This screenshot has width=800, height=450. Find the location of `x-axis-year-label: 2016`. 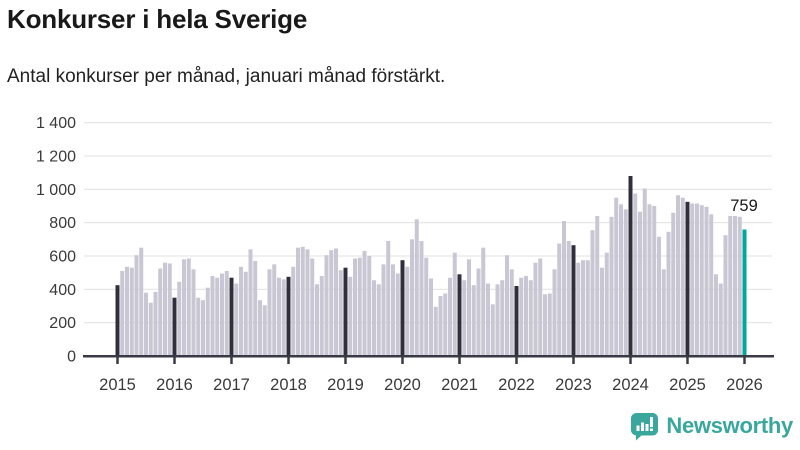

x-axis-year-label: 2016 is located at coordinates (174, 385).